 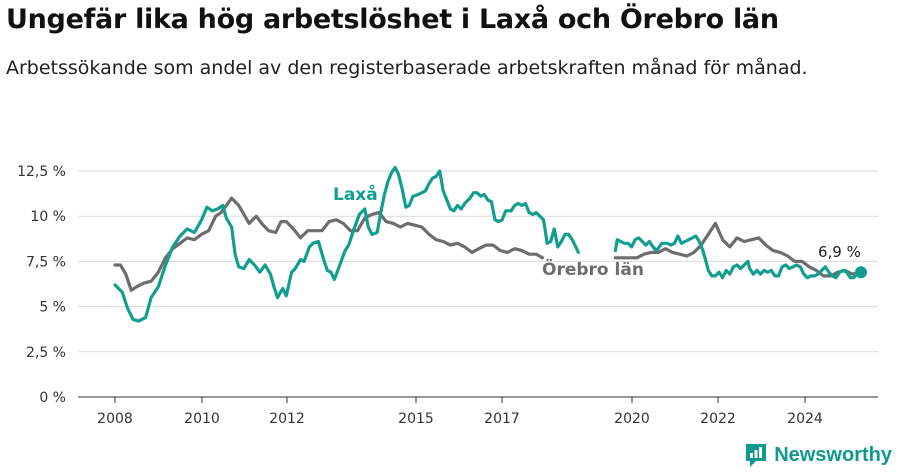 What do you see at coordinates (52, 398) in the screenshot?
I see `y-tick-label: 0 %` at bounding box center [52, 398].